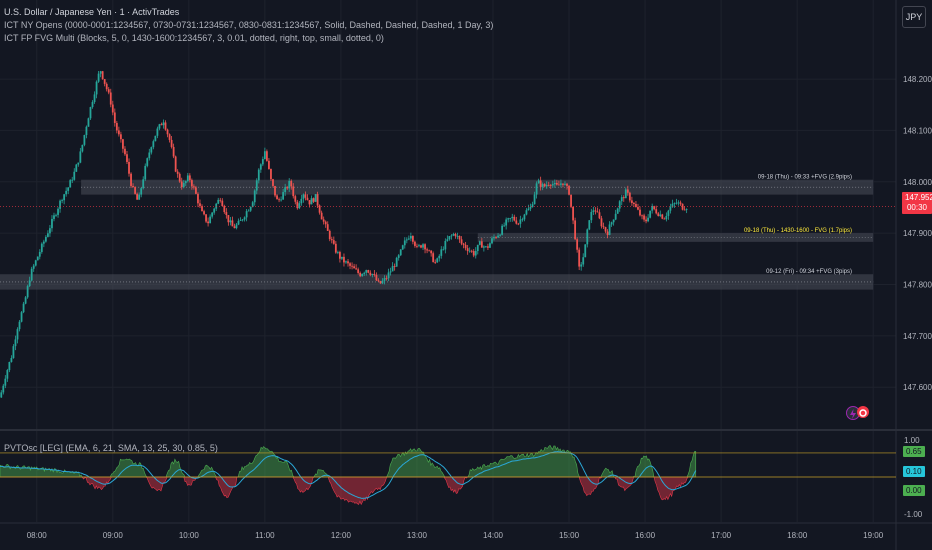 The image size is (932, 550). Describe the element at coordinates (113, 535) in the screenshot. I see `time-axis-label: 09:00` at that location.